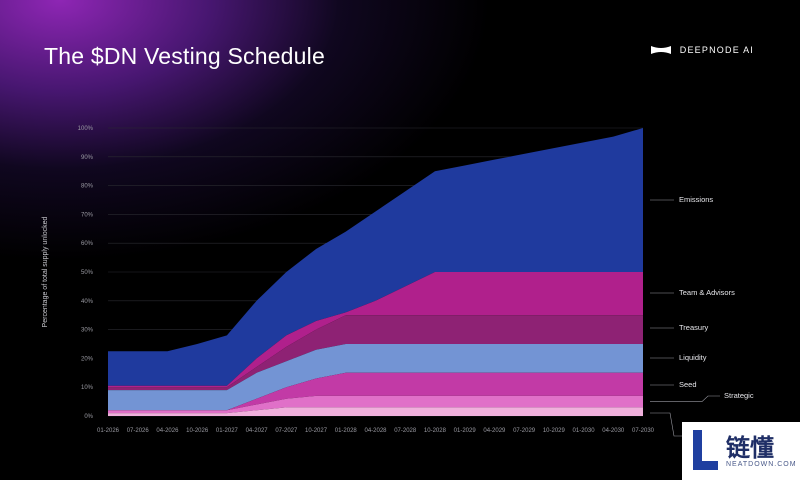 The height and width of the screenshot is (480, 800). Describe the element at coordinates (554, 431) in the screenshot. I see `x-tick-label: 10-2029` at that location.